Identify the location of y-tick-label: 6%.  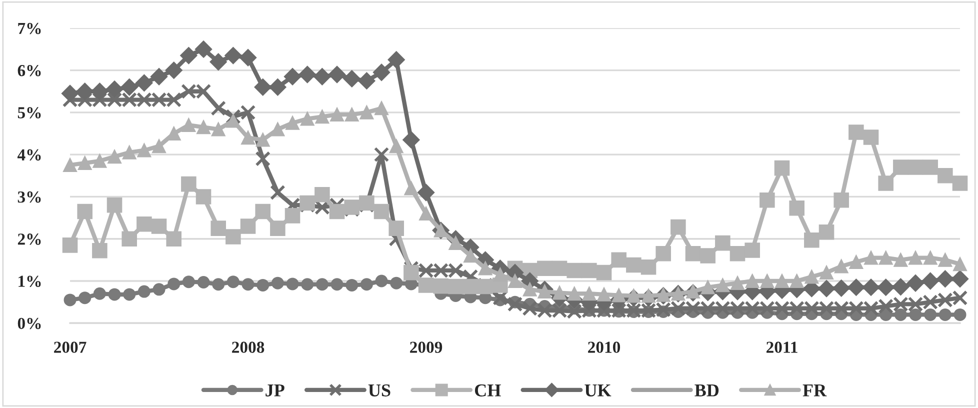
(29, 70).